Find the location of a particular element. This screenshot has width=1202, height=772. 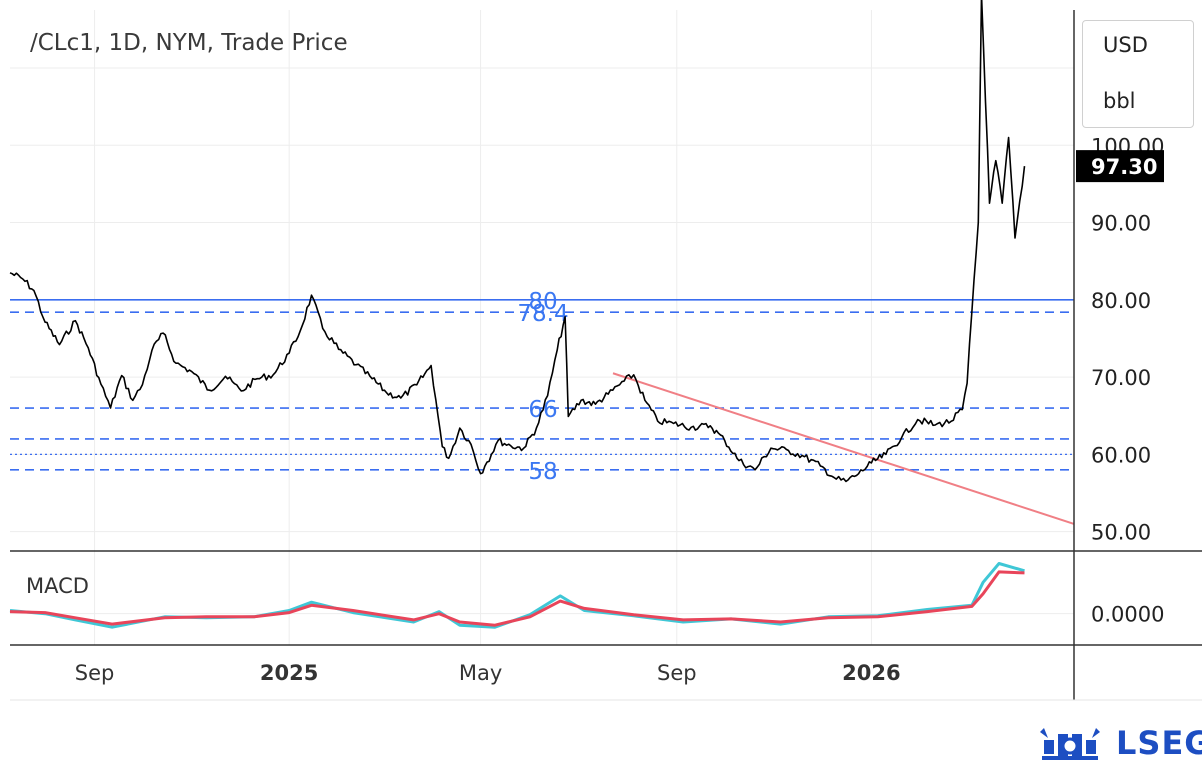

last-price-badge is located at coordinates (1120, 166).